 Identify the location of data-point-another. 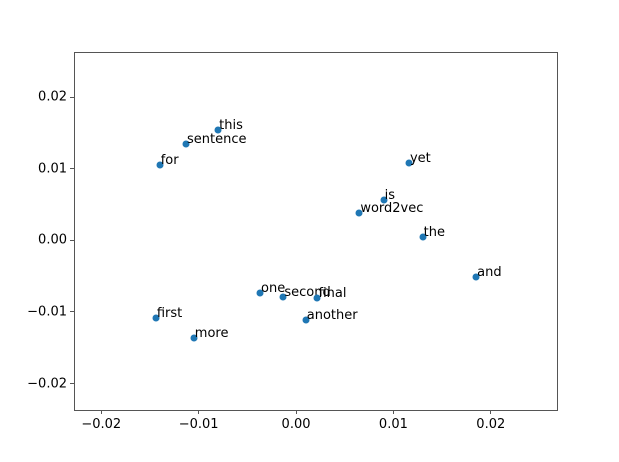
(306, 320).